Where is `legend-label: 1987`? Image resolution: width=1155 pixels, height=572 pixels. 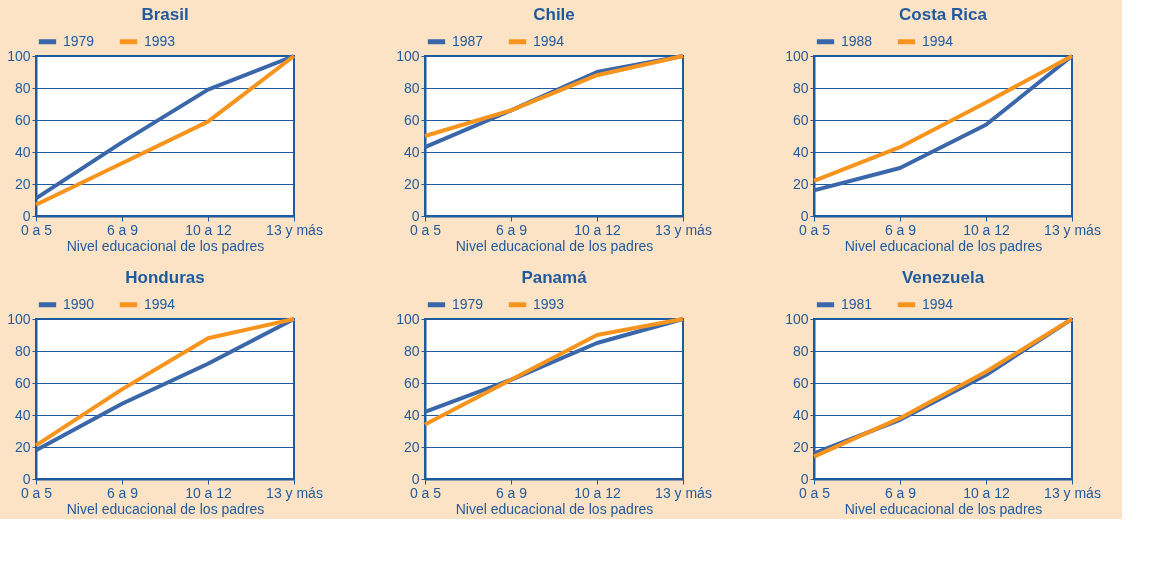 legend-label: 1987 is located at coordinates (468, 40).